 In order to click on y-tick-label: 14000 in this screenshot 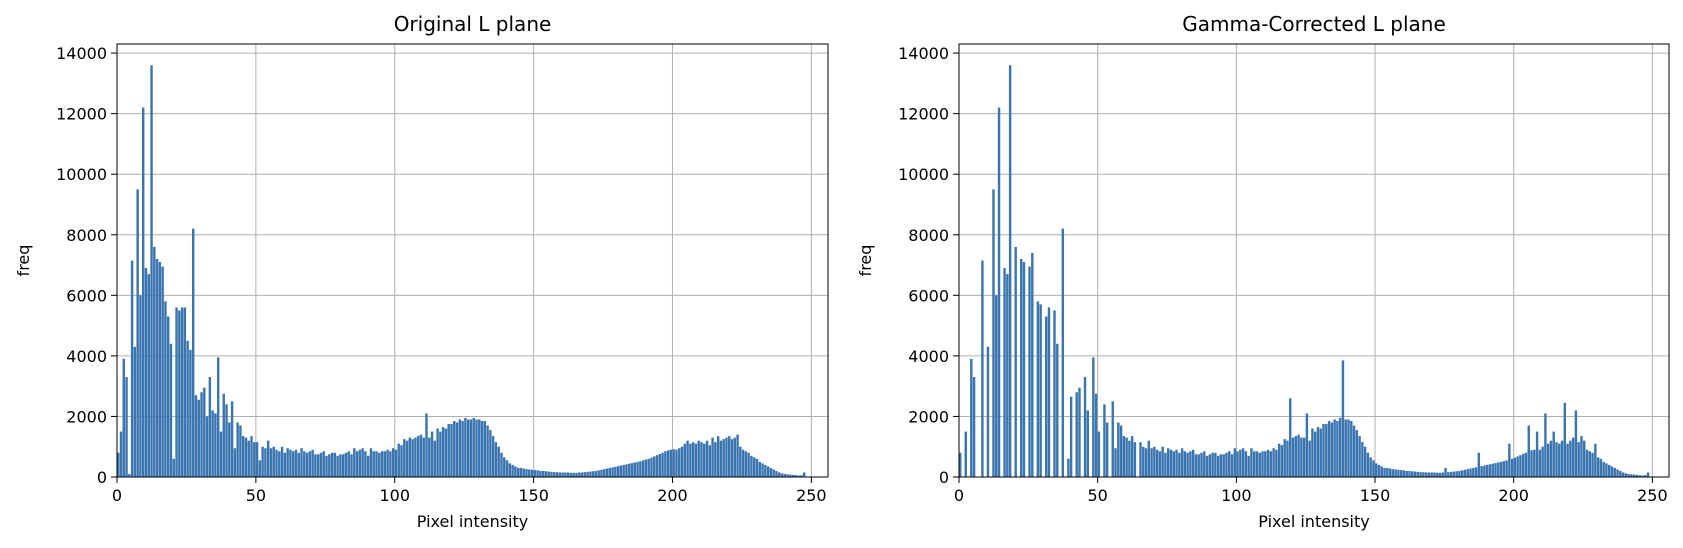, I will do `click(81, 53)`.